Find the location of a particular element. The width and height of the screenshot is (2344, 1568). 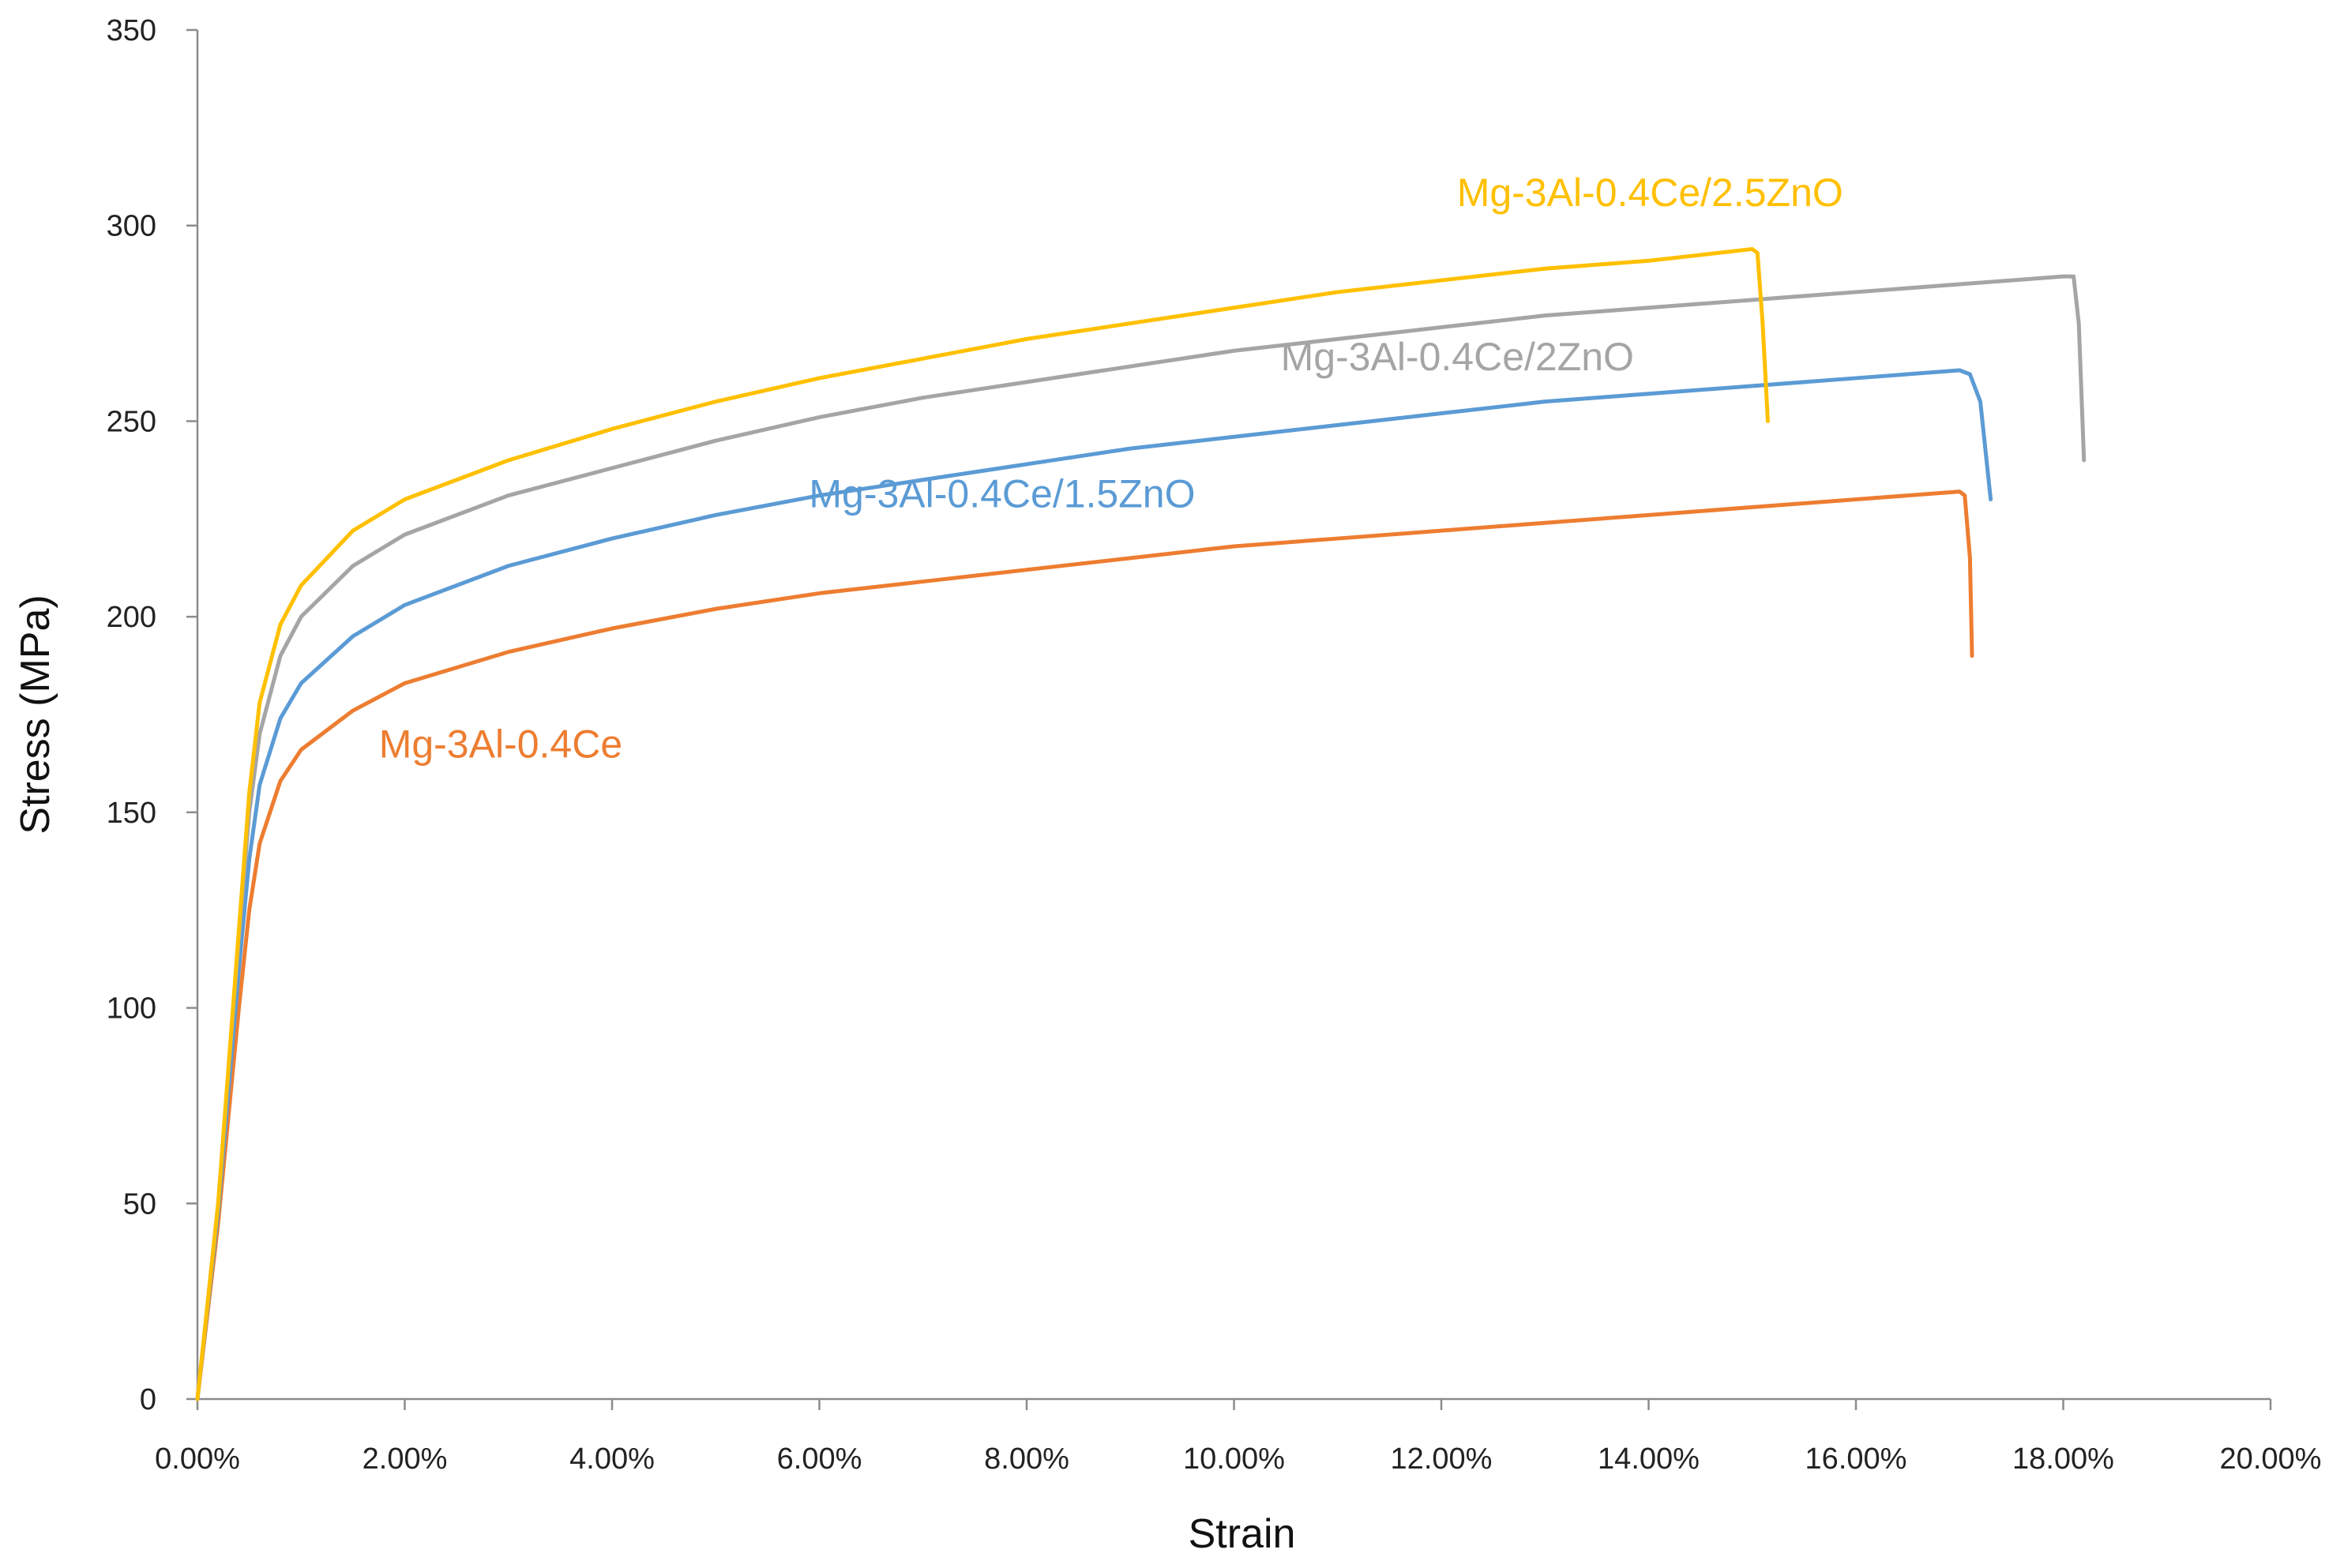

x-tick-label: 14.00% is located at coordinates (1649, 1459).